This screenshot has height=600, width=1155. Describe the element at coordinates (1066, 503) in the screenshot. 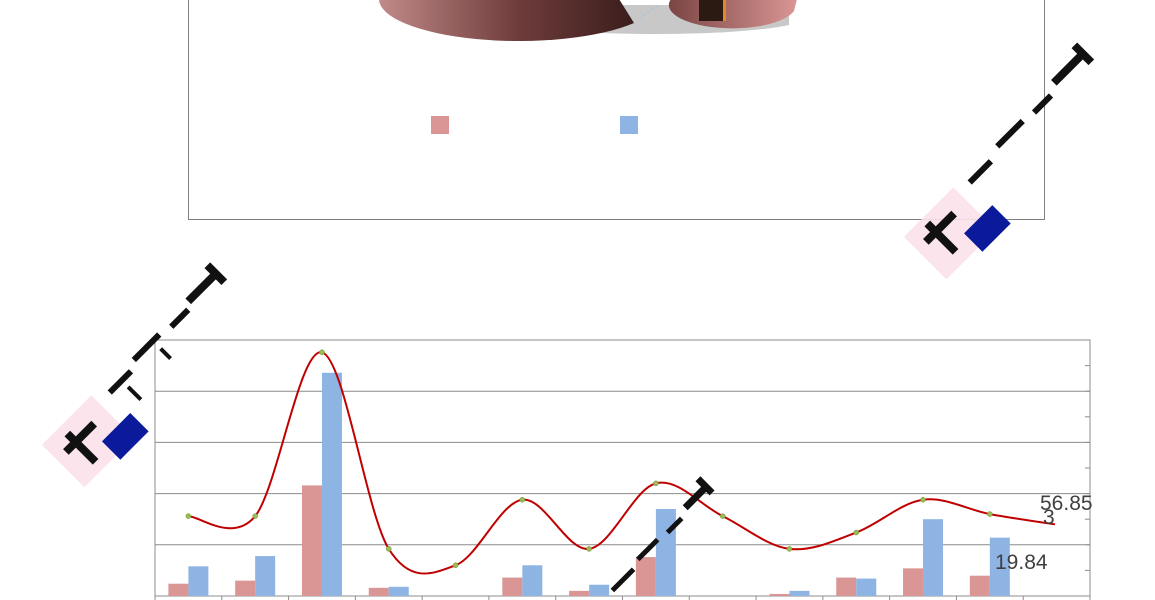

I see `data-label: 56.85` at that location.